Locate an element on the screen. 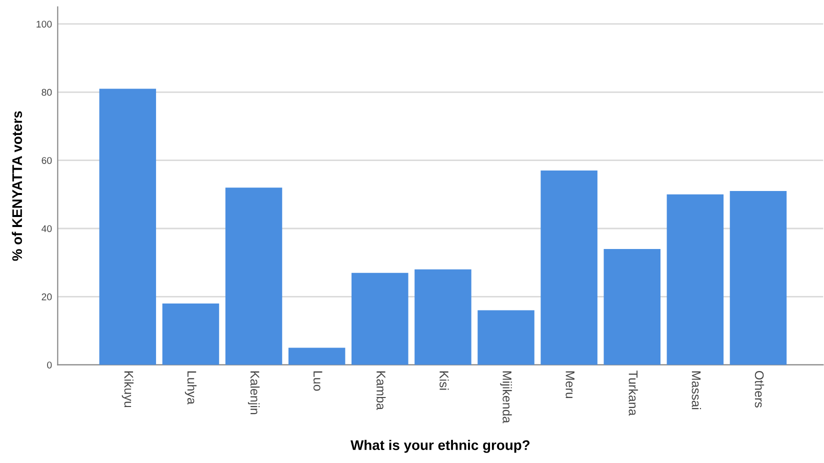 The height and width of the screenshot is (463, 824). x-tick-label: Others is located at coordinates (759, 389).